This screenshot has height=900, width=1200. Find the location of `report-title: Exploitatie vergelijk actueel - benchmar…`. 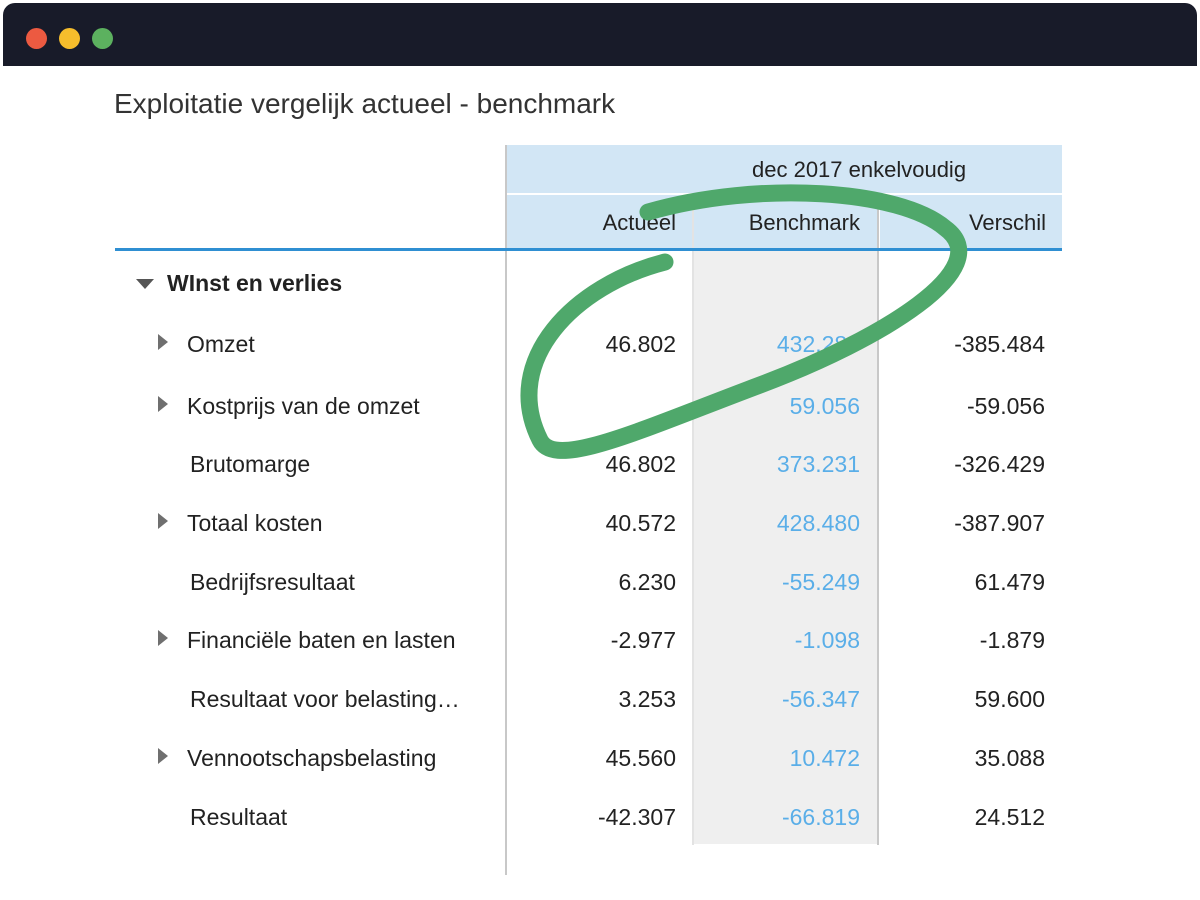

report-title: Exploitatie vergelijk actueel - benchmar… is located at coordinates (365, 103).